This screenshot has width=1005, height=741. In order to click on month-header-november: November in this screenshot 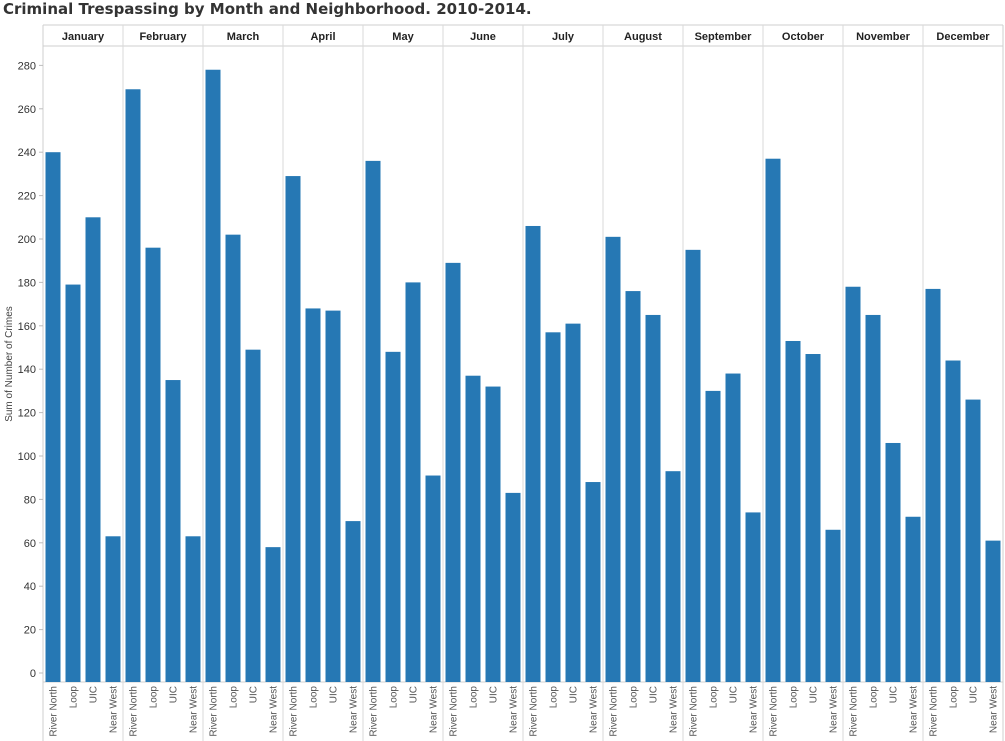, I will do `click(883, 37)`.